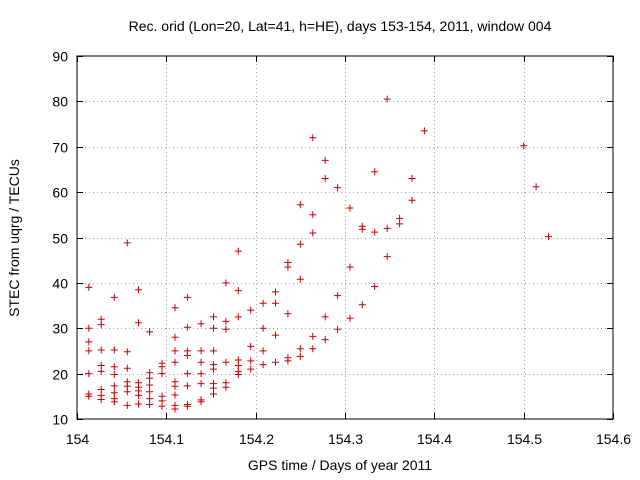 The image size is (640, 480). I want to click on x-axis-label: GPS time / Days of year 2011, so click(340, 465).